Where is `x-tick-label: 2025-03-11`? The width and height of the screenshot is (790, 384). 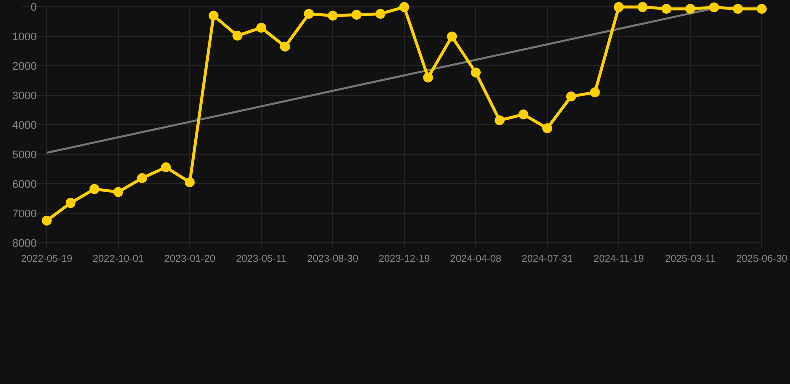
x-tick-label: 2025-03-11 is located at coordinates (690, 259).